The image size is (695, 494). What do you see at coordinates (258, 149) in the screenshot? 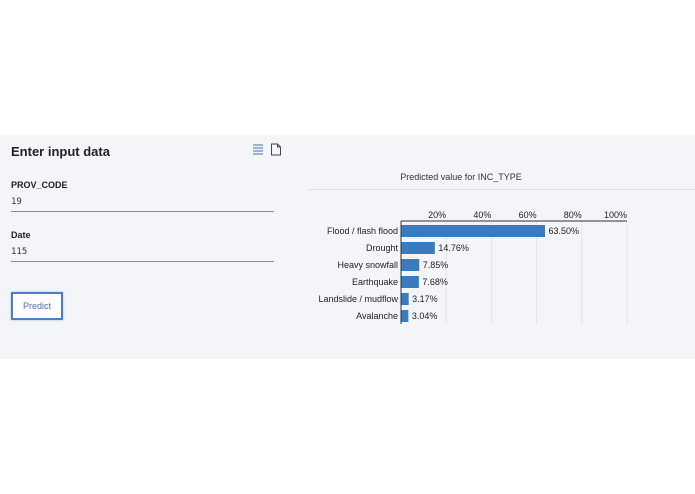
I see `list-icon` at bounding box center [258, 149].